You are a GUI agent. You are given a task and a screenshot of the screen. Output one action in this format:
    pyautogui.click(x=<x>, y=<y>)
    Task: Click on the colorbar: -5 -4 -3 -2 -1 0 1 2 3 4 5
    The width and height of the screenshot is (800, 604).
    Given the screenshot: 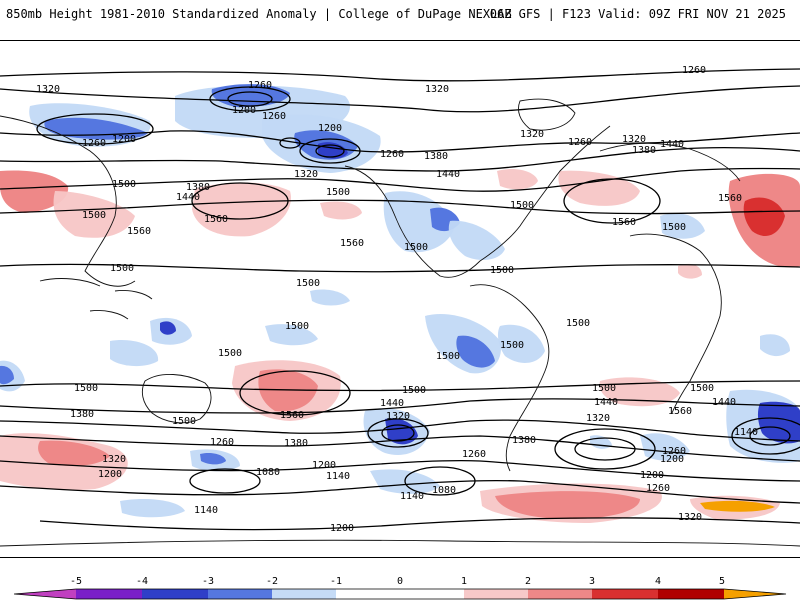 What is the action you would take?
    pyautogui.click(x=400, y=585)
    